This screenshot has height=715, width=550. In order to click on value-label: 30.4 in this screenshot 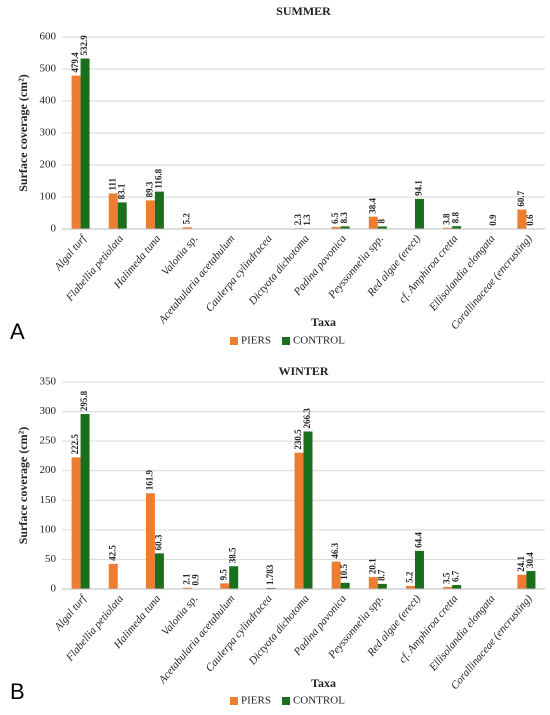, I will do `click(530, 560)`.